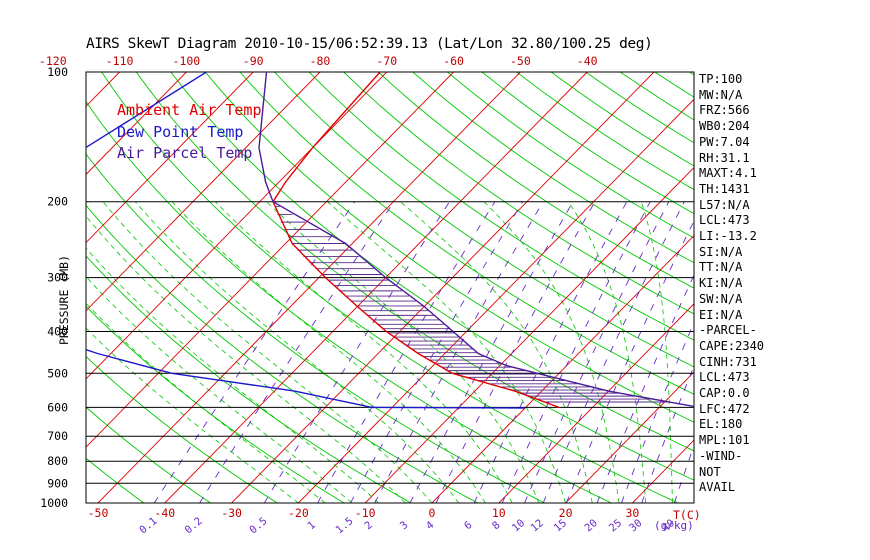  What do you see at coordinates (499, 513) in the screenshot?
I see `bottom-temp-tick-label: 10` at bounding box center [499, 513].